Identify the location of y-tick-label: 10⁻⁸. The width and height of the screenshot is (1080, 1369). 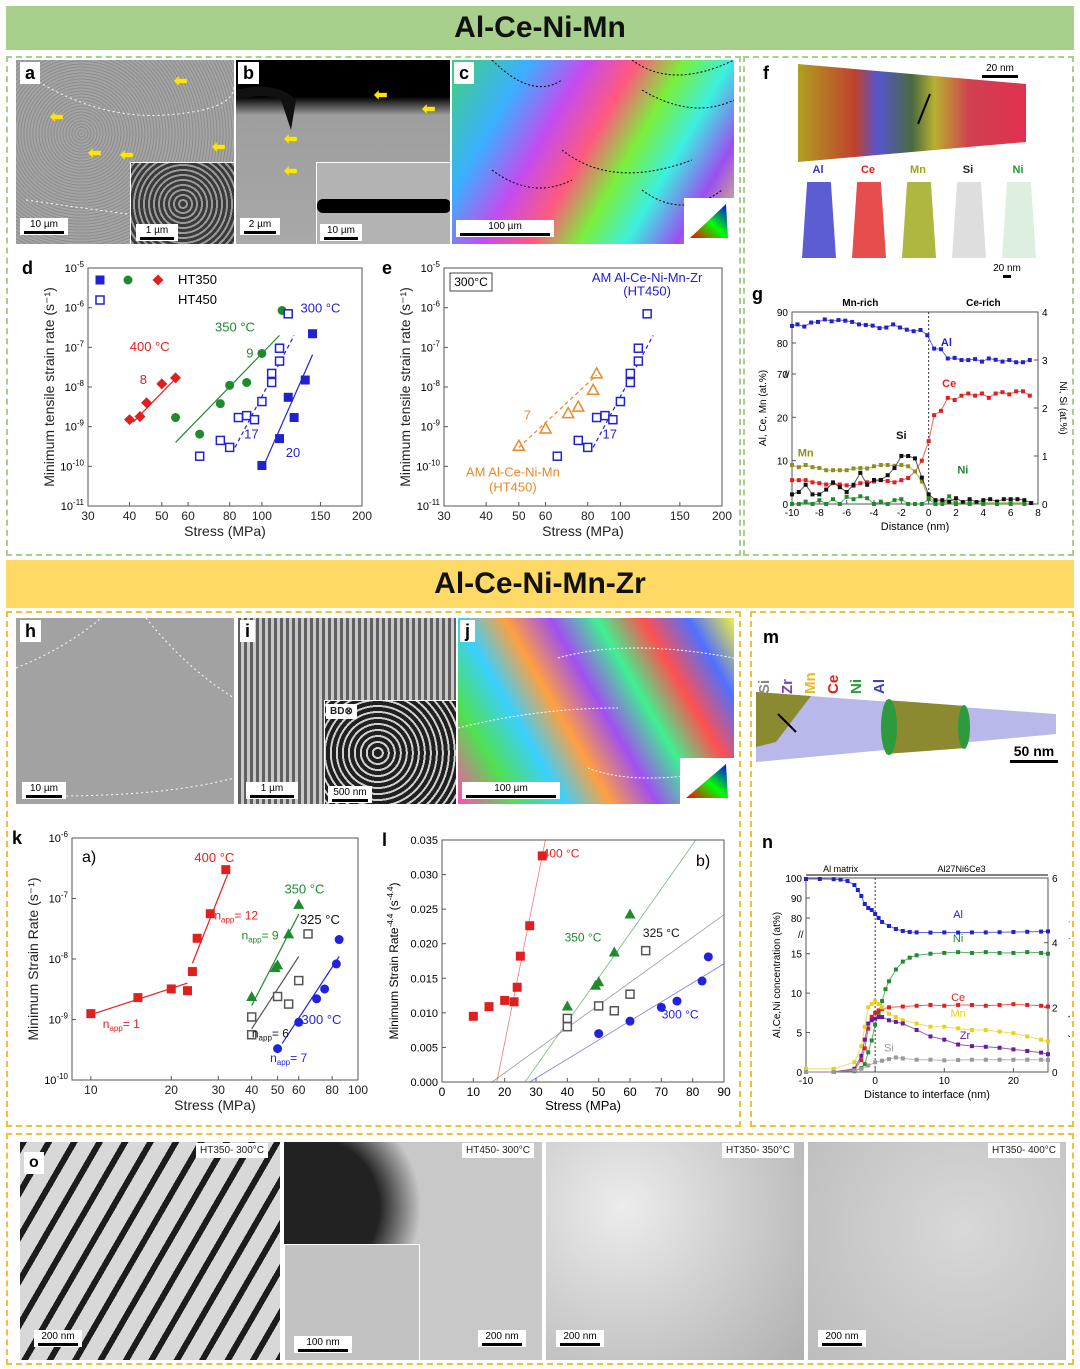
(75, 386).